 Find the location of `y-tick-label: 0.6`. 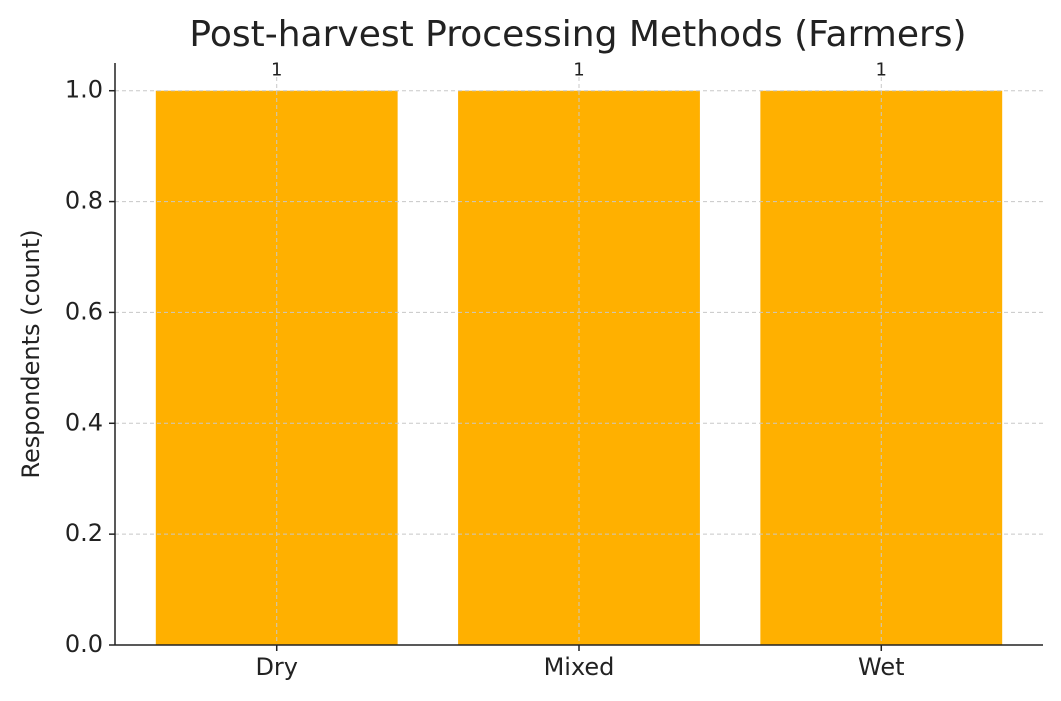

y-tick-label: 0.6 is located at coordinates (84, 311).